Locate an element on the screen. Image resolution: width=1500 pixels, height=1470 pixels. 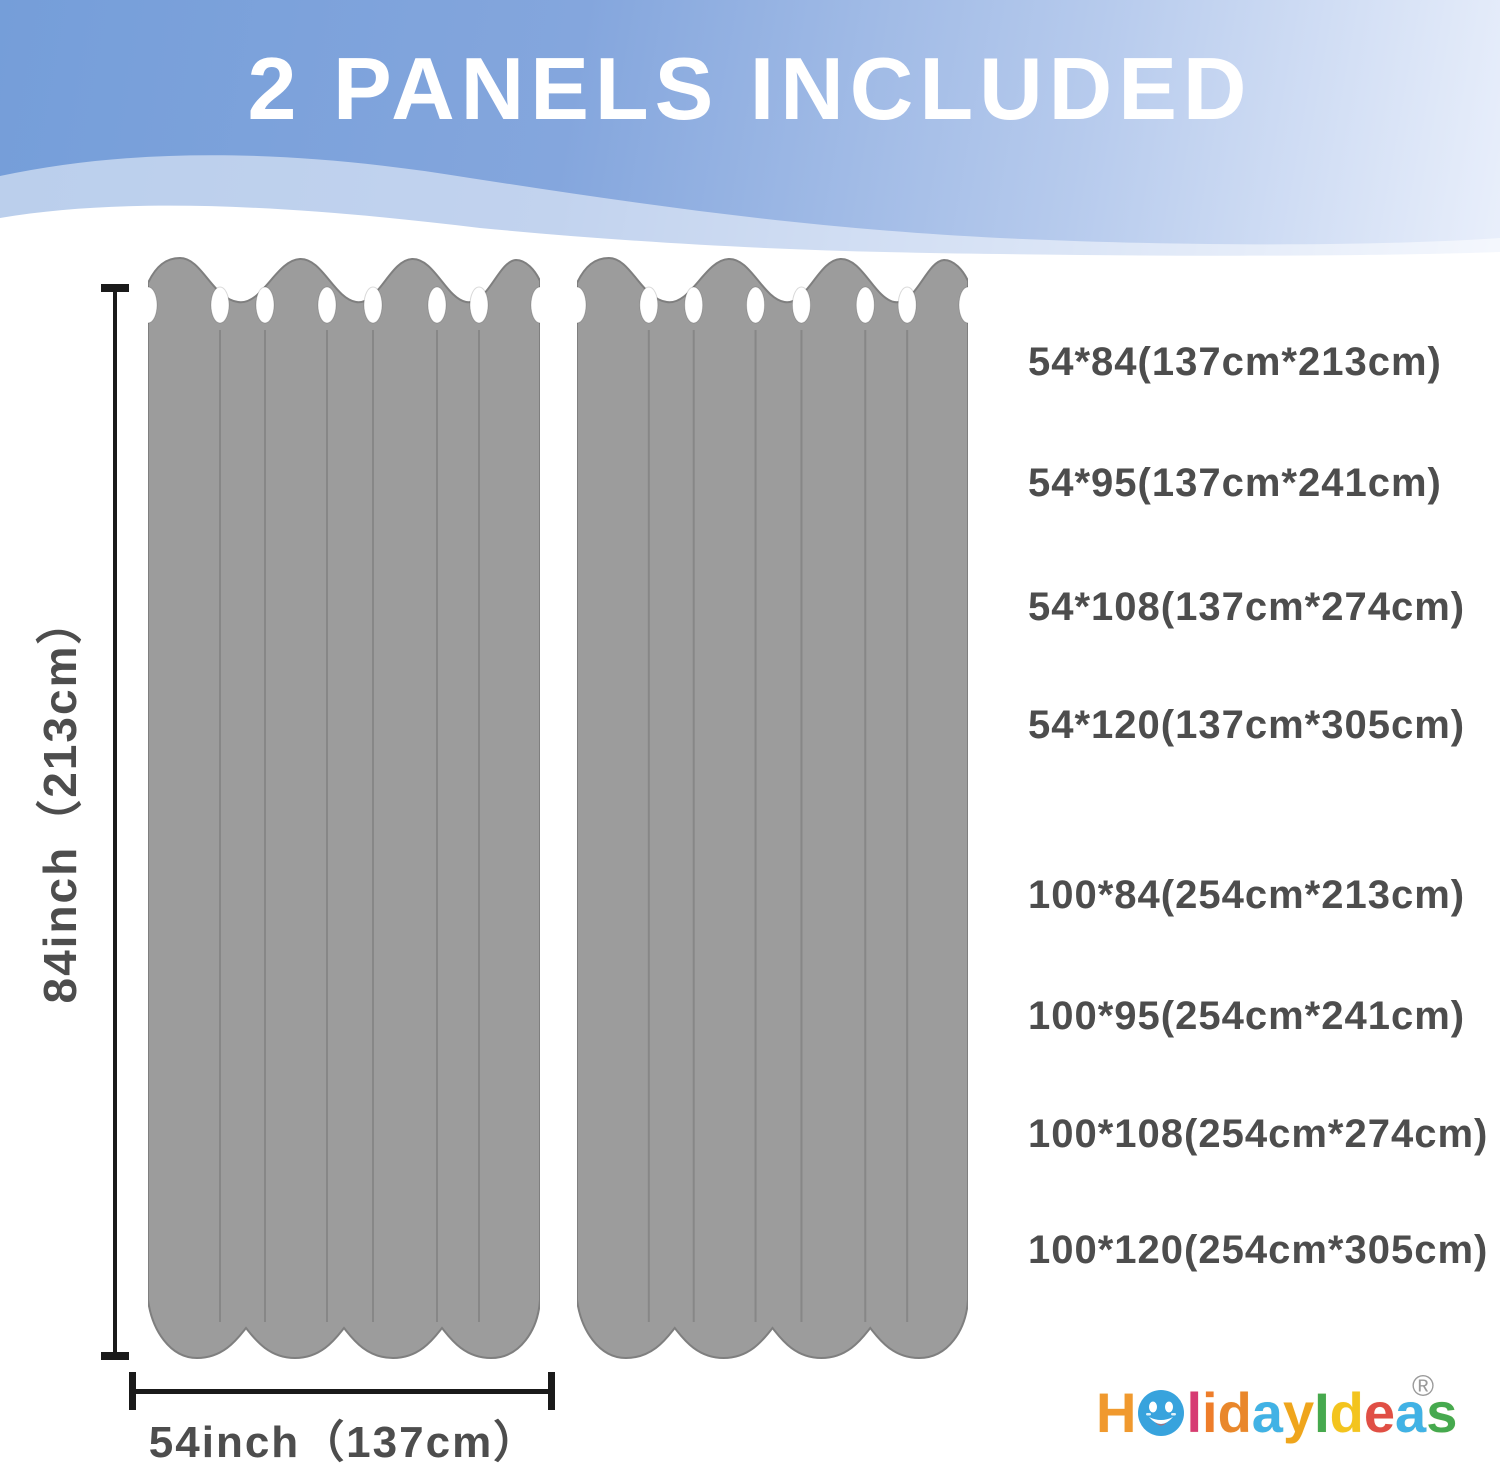
logo-letter: l is located at coordinates (1194, 1412).